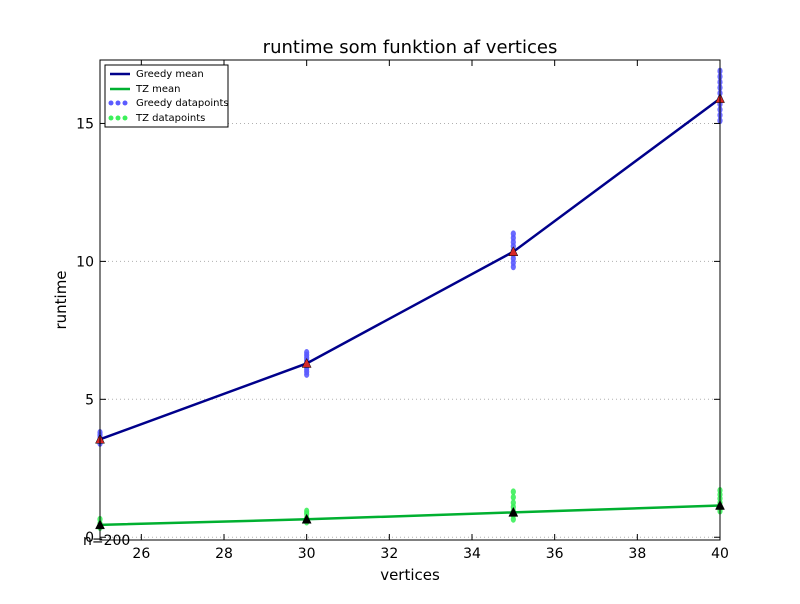 Image resolution: width=800 pixels, height=604 pixels. I want to click on x-tick-label: 32, so click(389, 554).